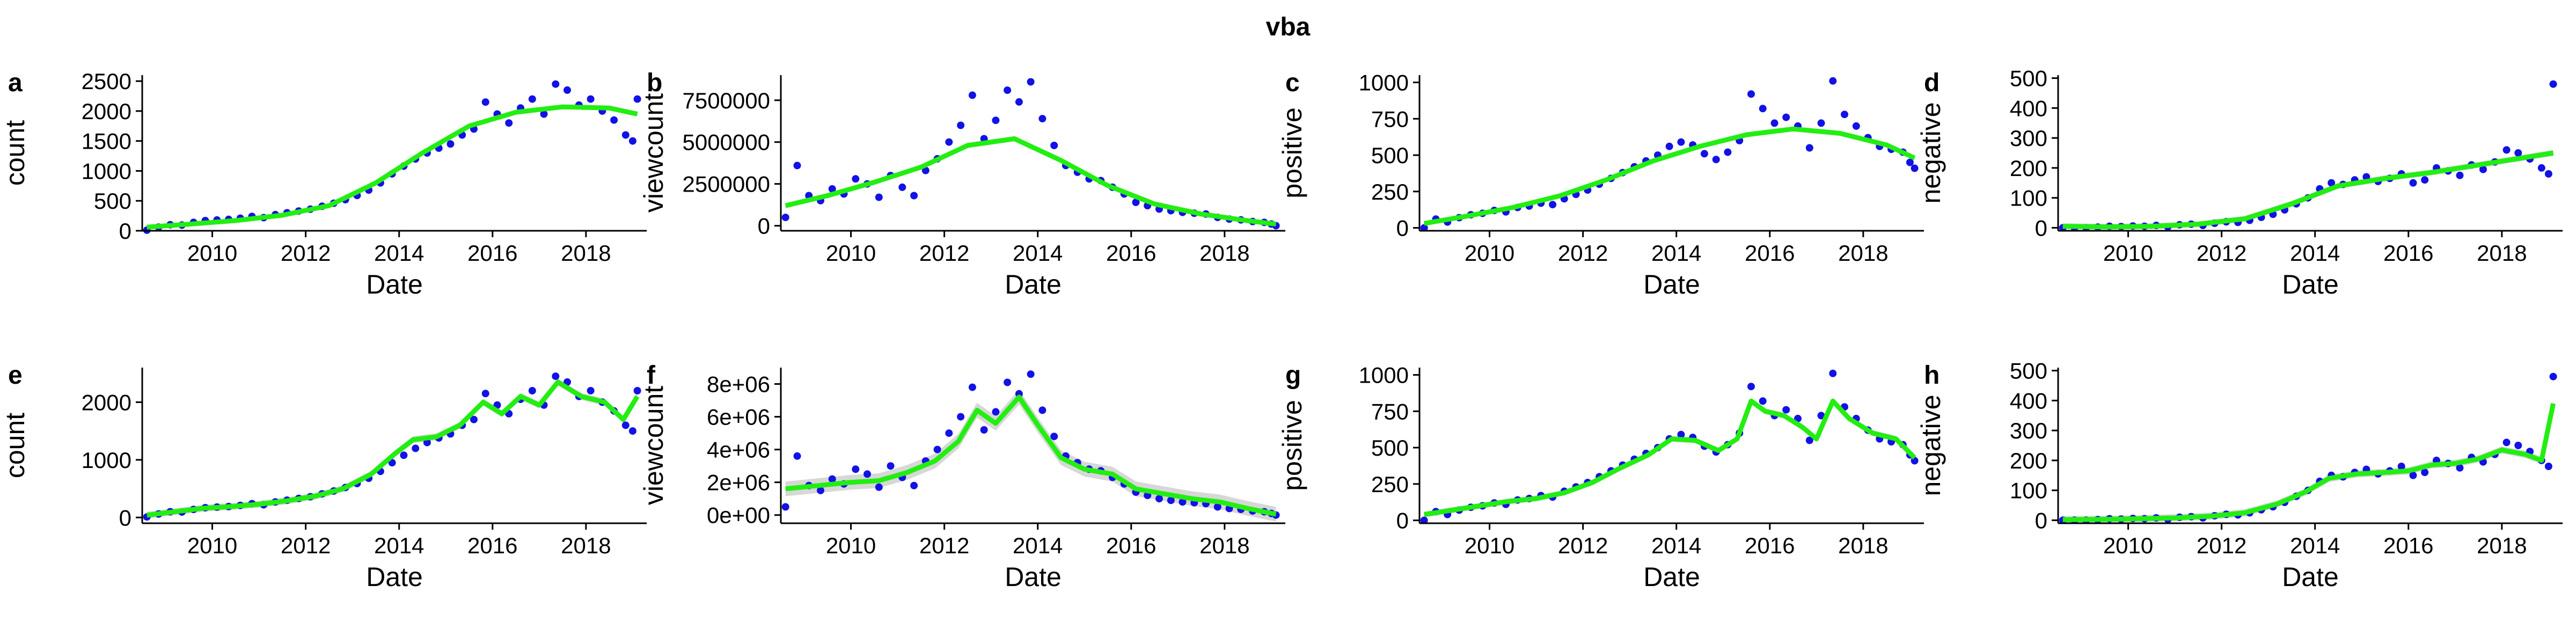 This screenshot has width=2576, height=644. Describe the element at coordinates (106, 141) in the screenshot. I see `y-tick-label: 1500` at that location.